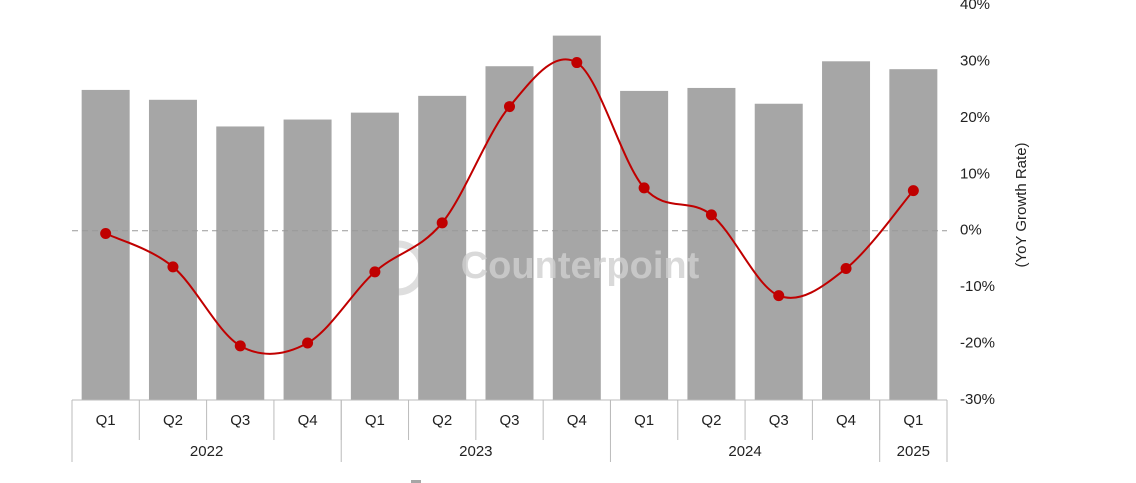 The height and width of the screenshot is (483, 1136). Describe the element at coordinates (971, 230) in the screenshot. I see `y2-tick-label: 0%` at that location.